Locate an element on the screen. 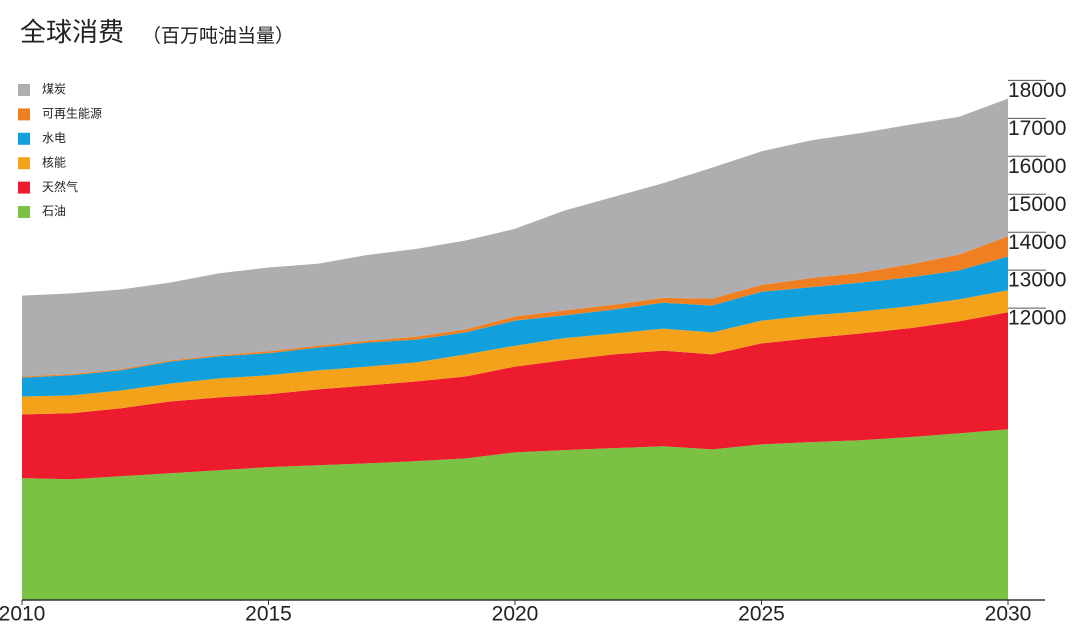 This screenshot has height=628, width=1080. legend-label: 石油 is located at coordinates (54, 211).